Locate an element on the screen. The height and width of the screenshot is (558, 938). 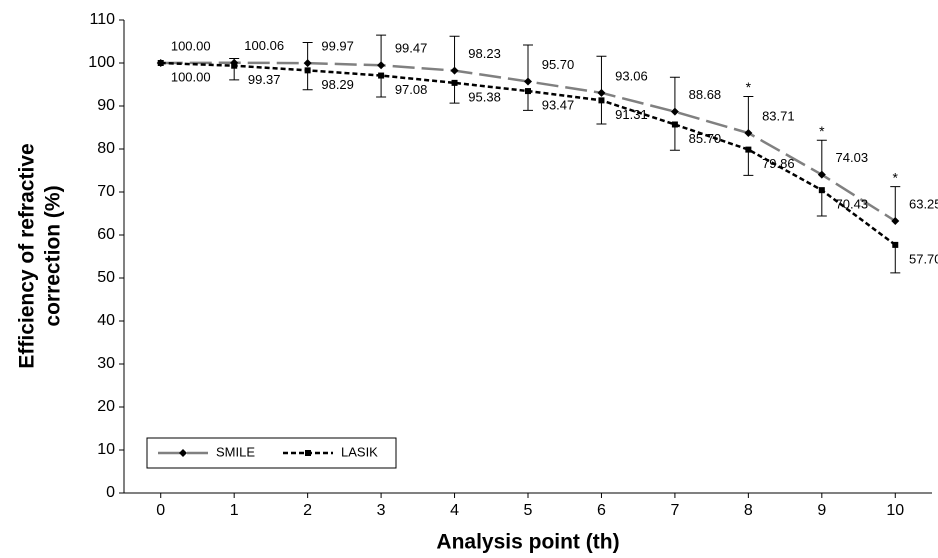
x-tick-label: 1 is located at coordinates (234, 510).